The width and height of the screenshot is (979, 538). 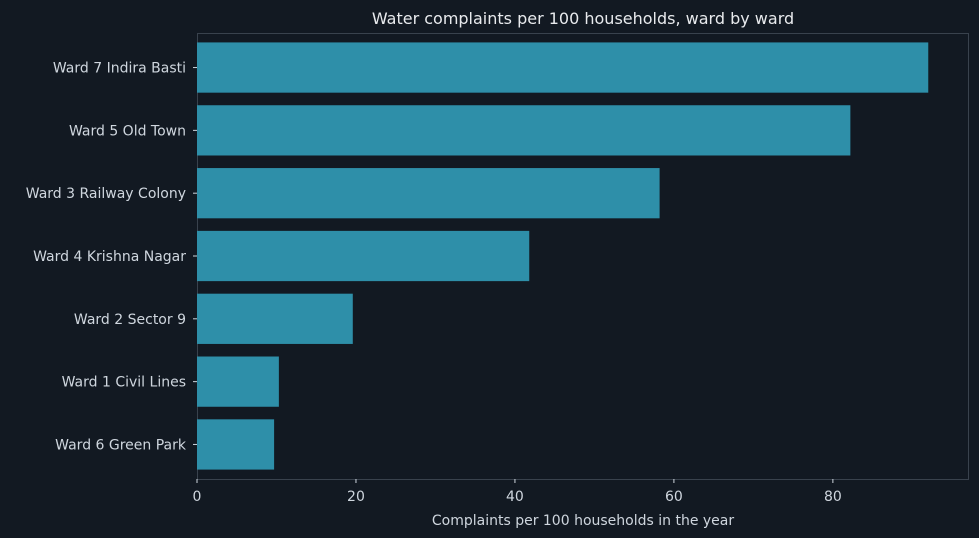 I want to click on x-tick-label: 40, so click(x=515, y=497).